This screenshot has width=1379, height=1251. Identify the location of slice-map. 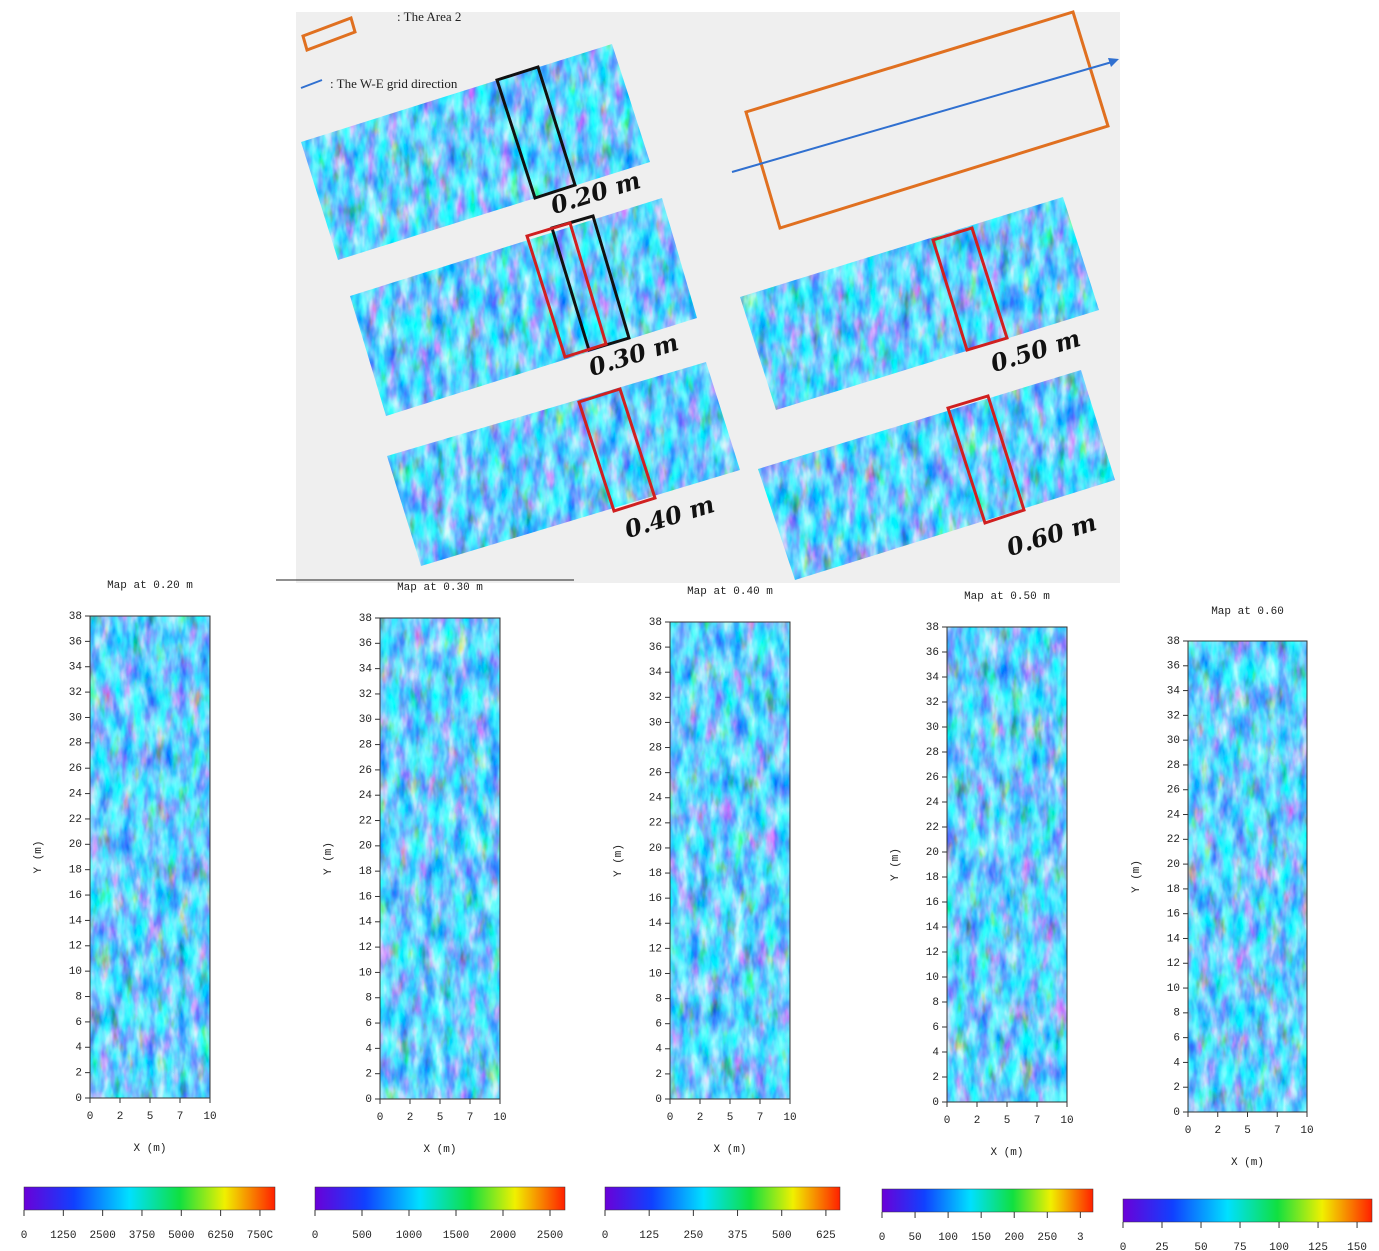
(563, 464).